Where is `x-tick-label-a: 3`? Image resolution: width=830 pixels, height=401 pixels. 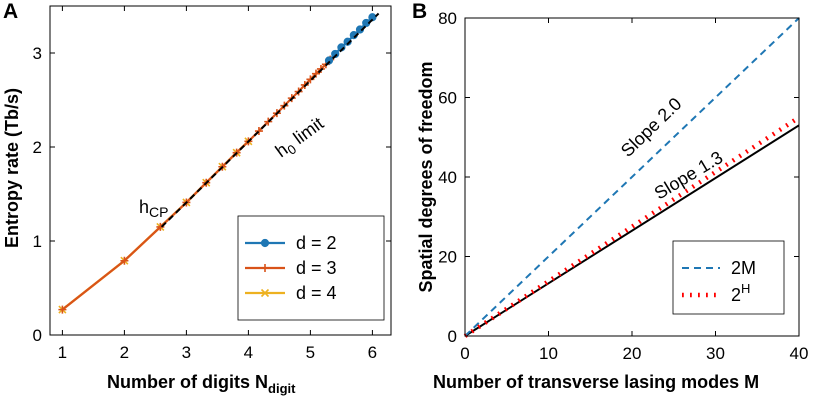 x-tick-label-a: 3 is located at coordinates (186, 352).